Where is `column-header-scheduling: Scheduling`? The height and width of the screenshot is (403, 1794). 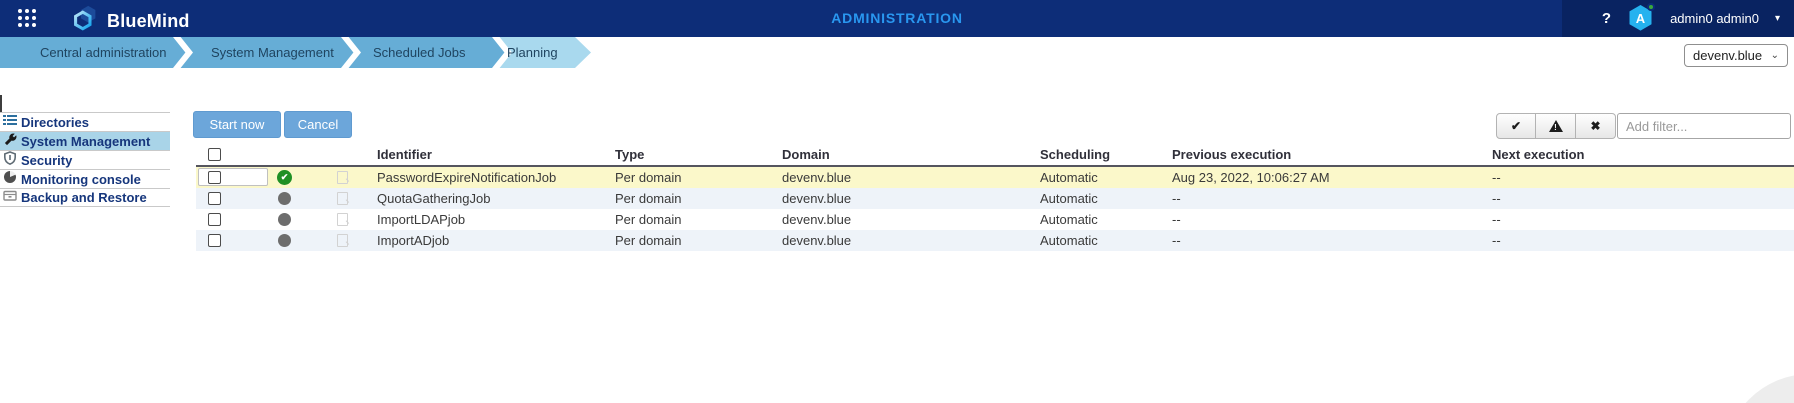
column-header-scheduling: Scheduling is located at coordinates (1075, 154).